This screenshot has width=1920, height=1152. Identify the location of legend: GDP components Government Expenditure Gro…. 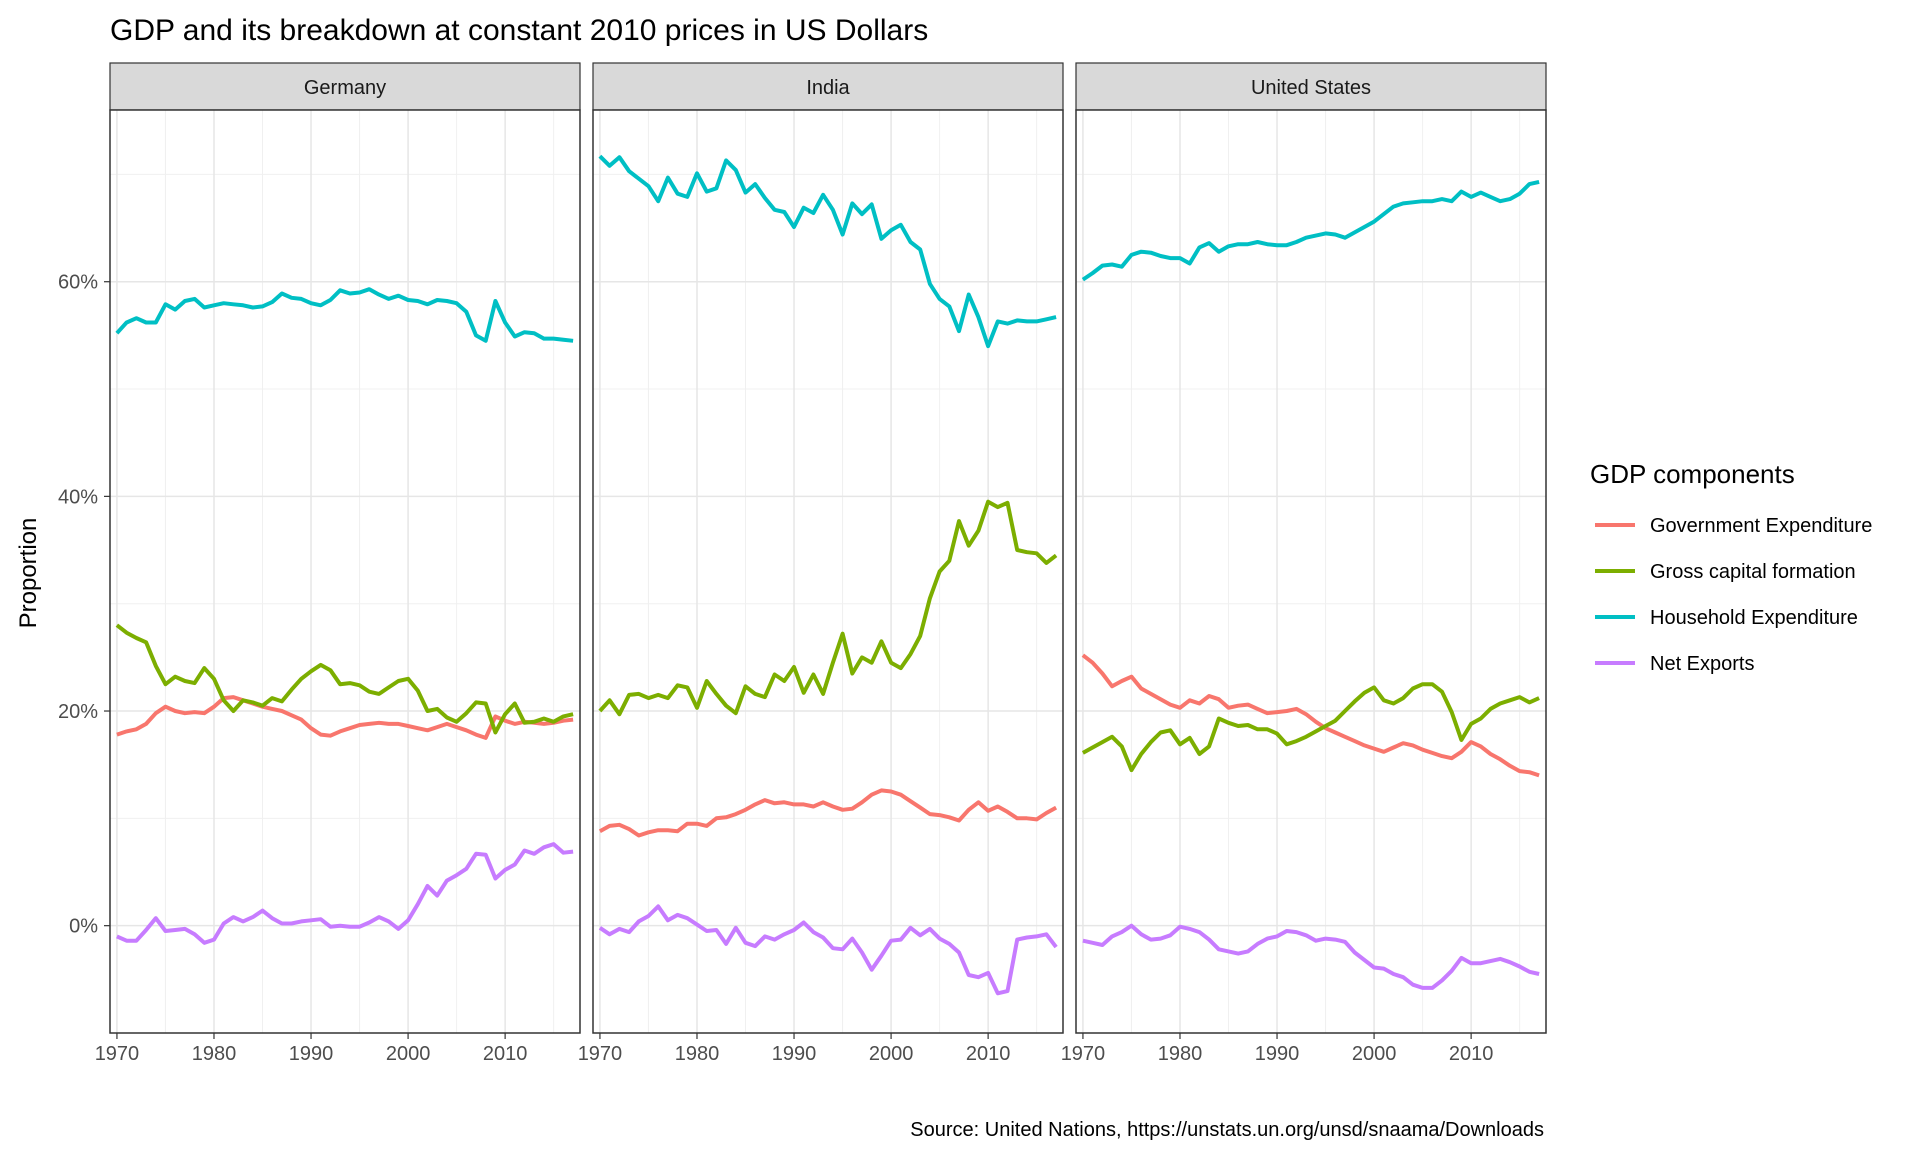
(1731, 567).